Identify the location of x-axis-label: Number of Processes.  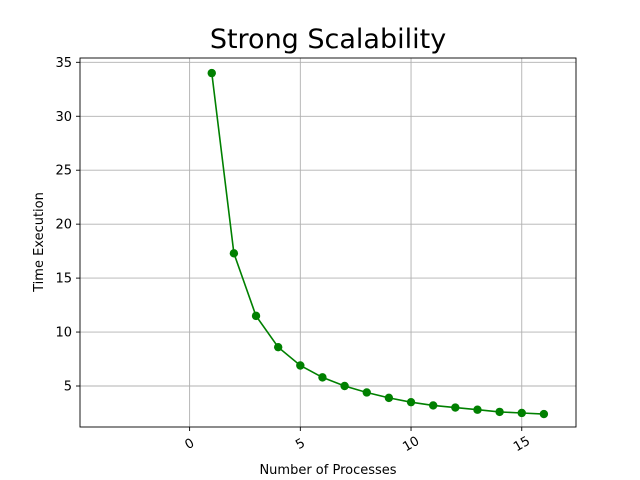
(327, 470).